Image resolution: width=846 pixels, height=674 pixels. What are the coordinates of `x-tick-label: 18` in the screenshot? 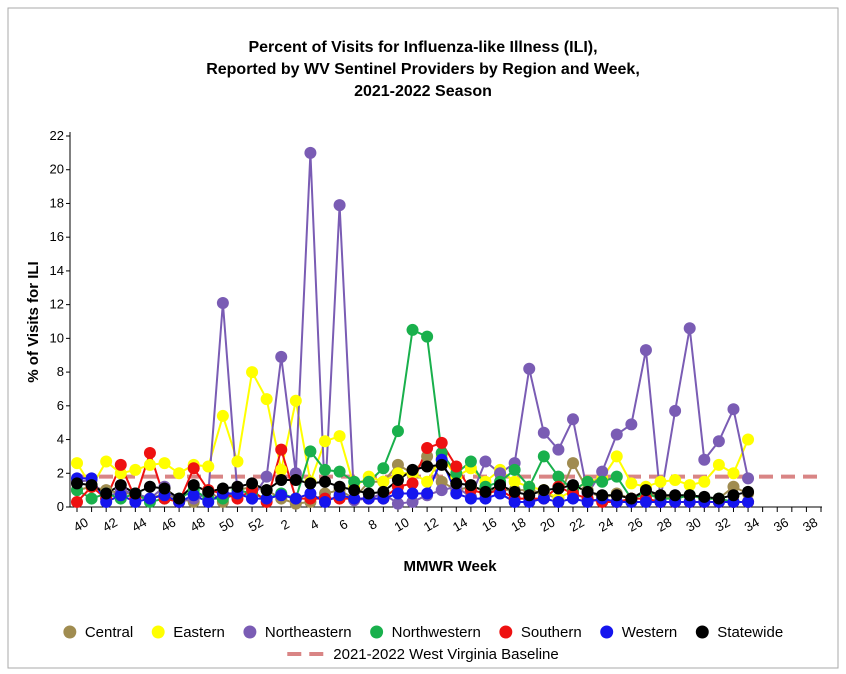 It's located at (518, 524).